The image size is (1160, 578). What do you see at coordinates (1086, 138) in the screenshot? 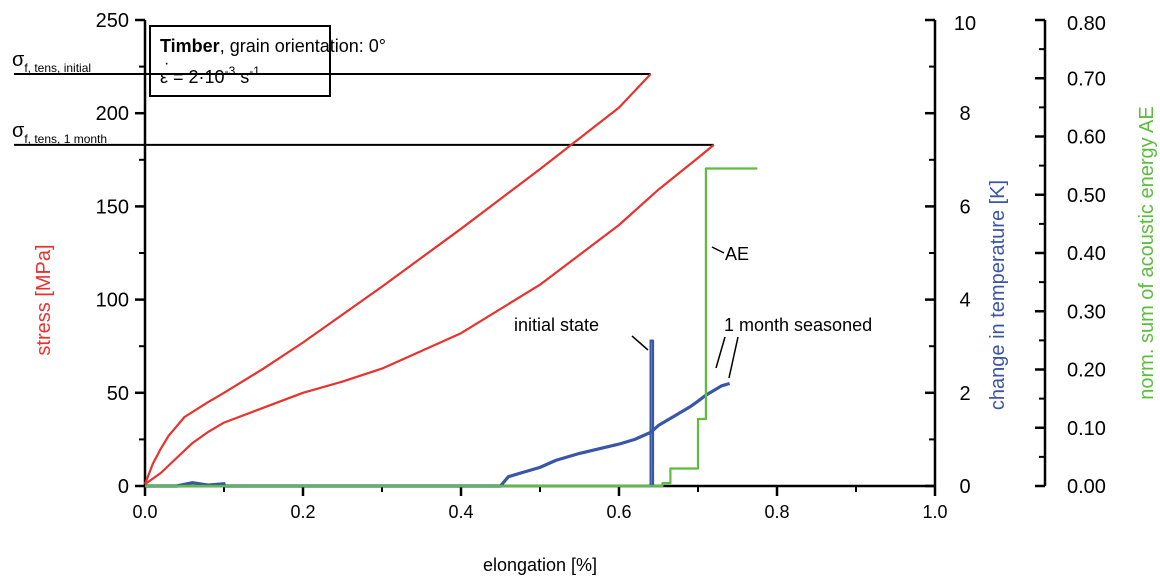
I see `ae-tick-label: 0.60` at bounding box center [1086, 138].